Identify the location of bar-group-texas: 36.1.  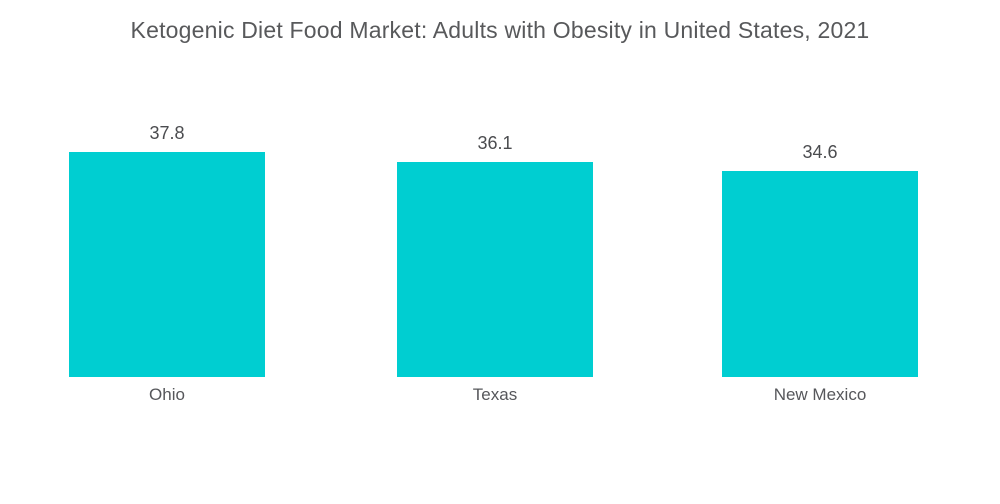
(495, 255).